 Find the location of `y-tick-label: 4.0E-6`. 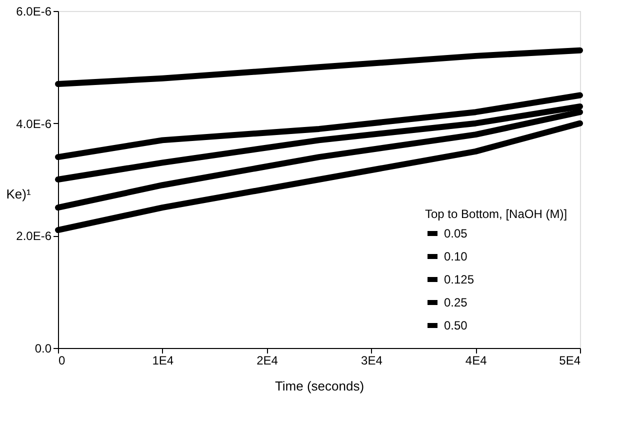

y-tick-label: 4.0E-6 is located at coordinates (34, 123).